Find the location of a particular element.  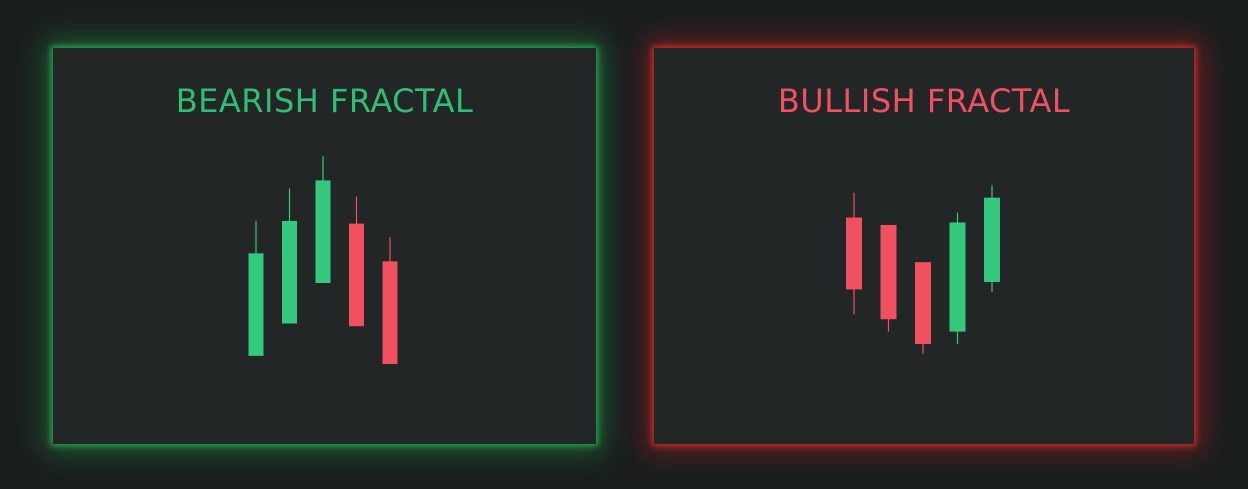

bullish-fractal-chart is located at coordinates (923, 269).